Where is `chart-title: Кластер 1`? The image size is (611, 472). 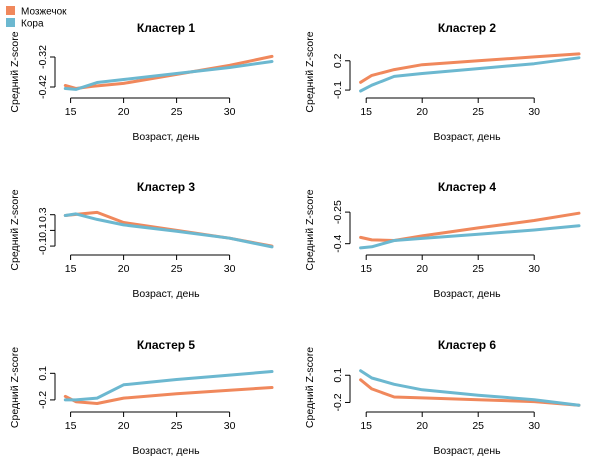
chart-title: Кластер 1 is located at coordinates (166, 28).